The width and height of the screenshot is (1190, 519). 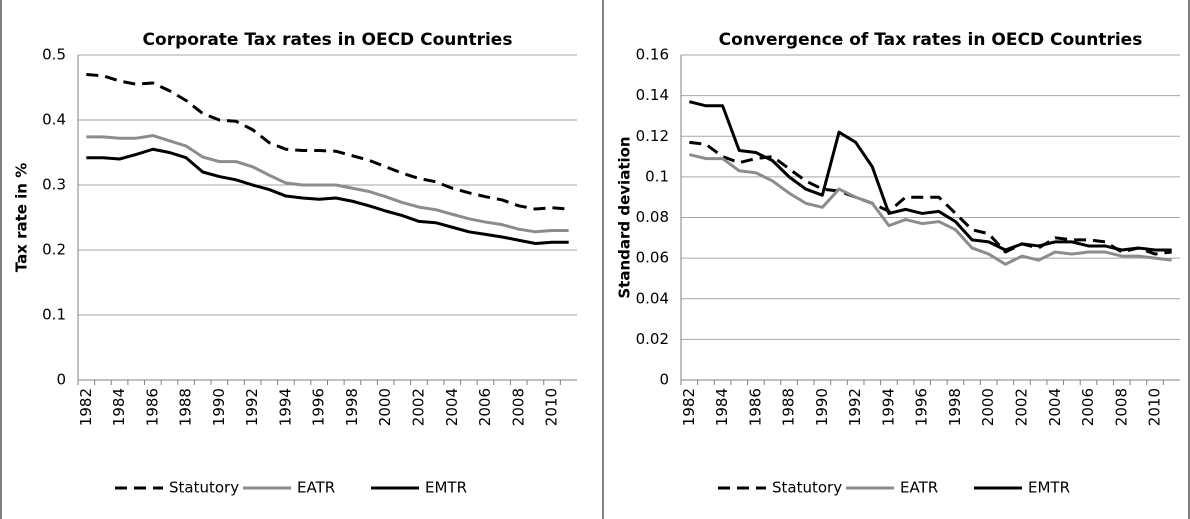 I want to click on y-tick-label: 0.14, so click(x=652, y=95).